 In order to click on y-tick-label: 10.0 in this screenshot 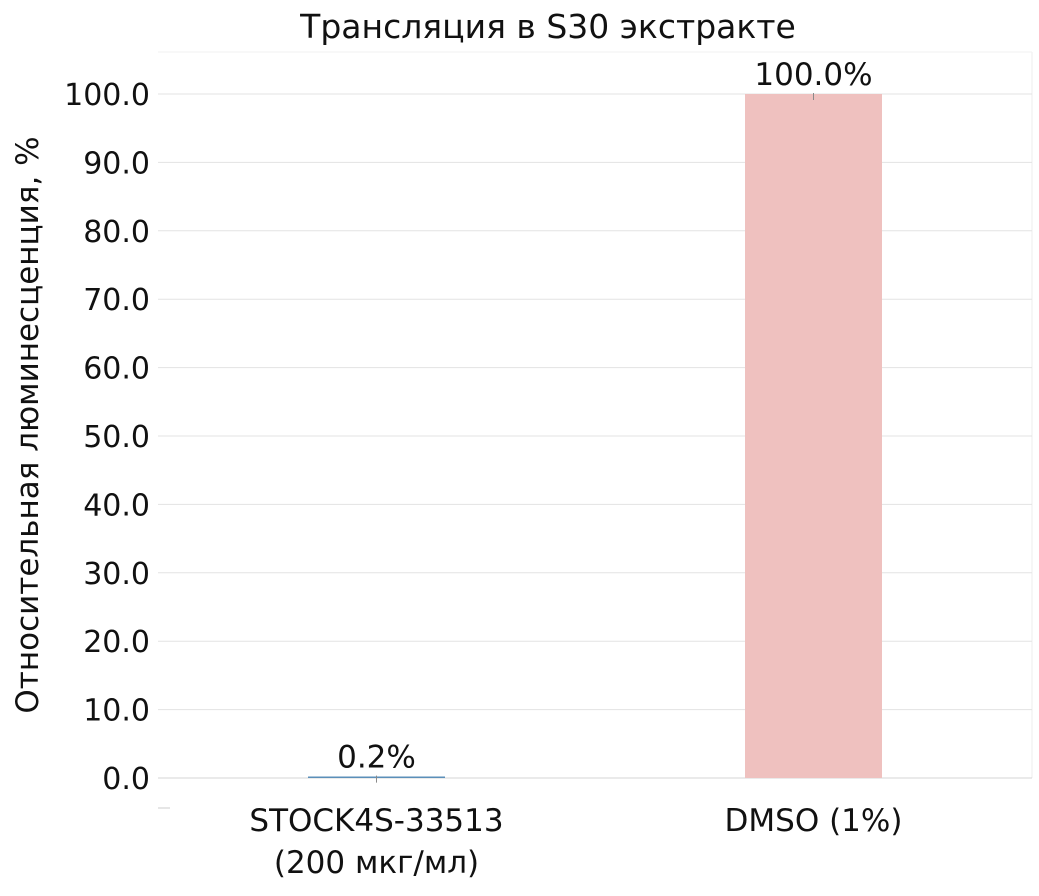, I will do `click(116, 711)`.